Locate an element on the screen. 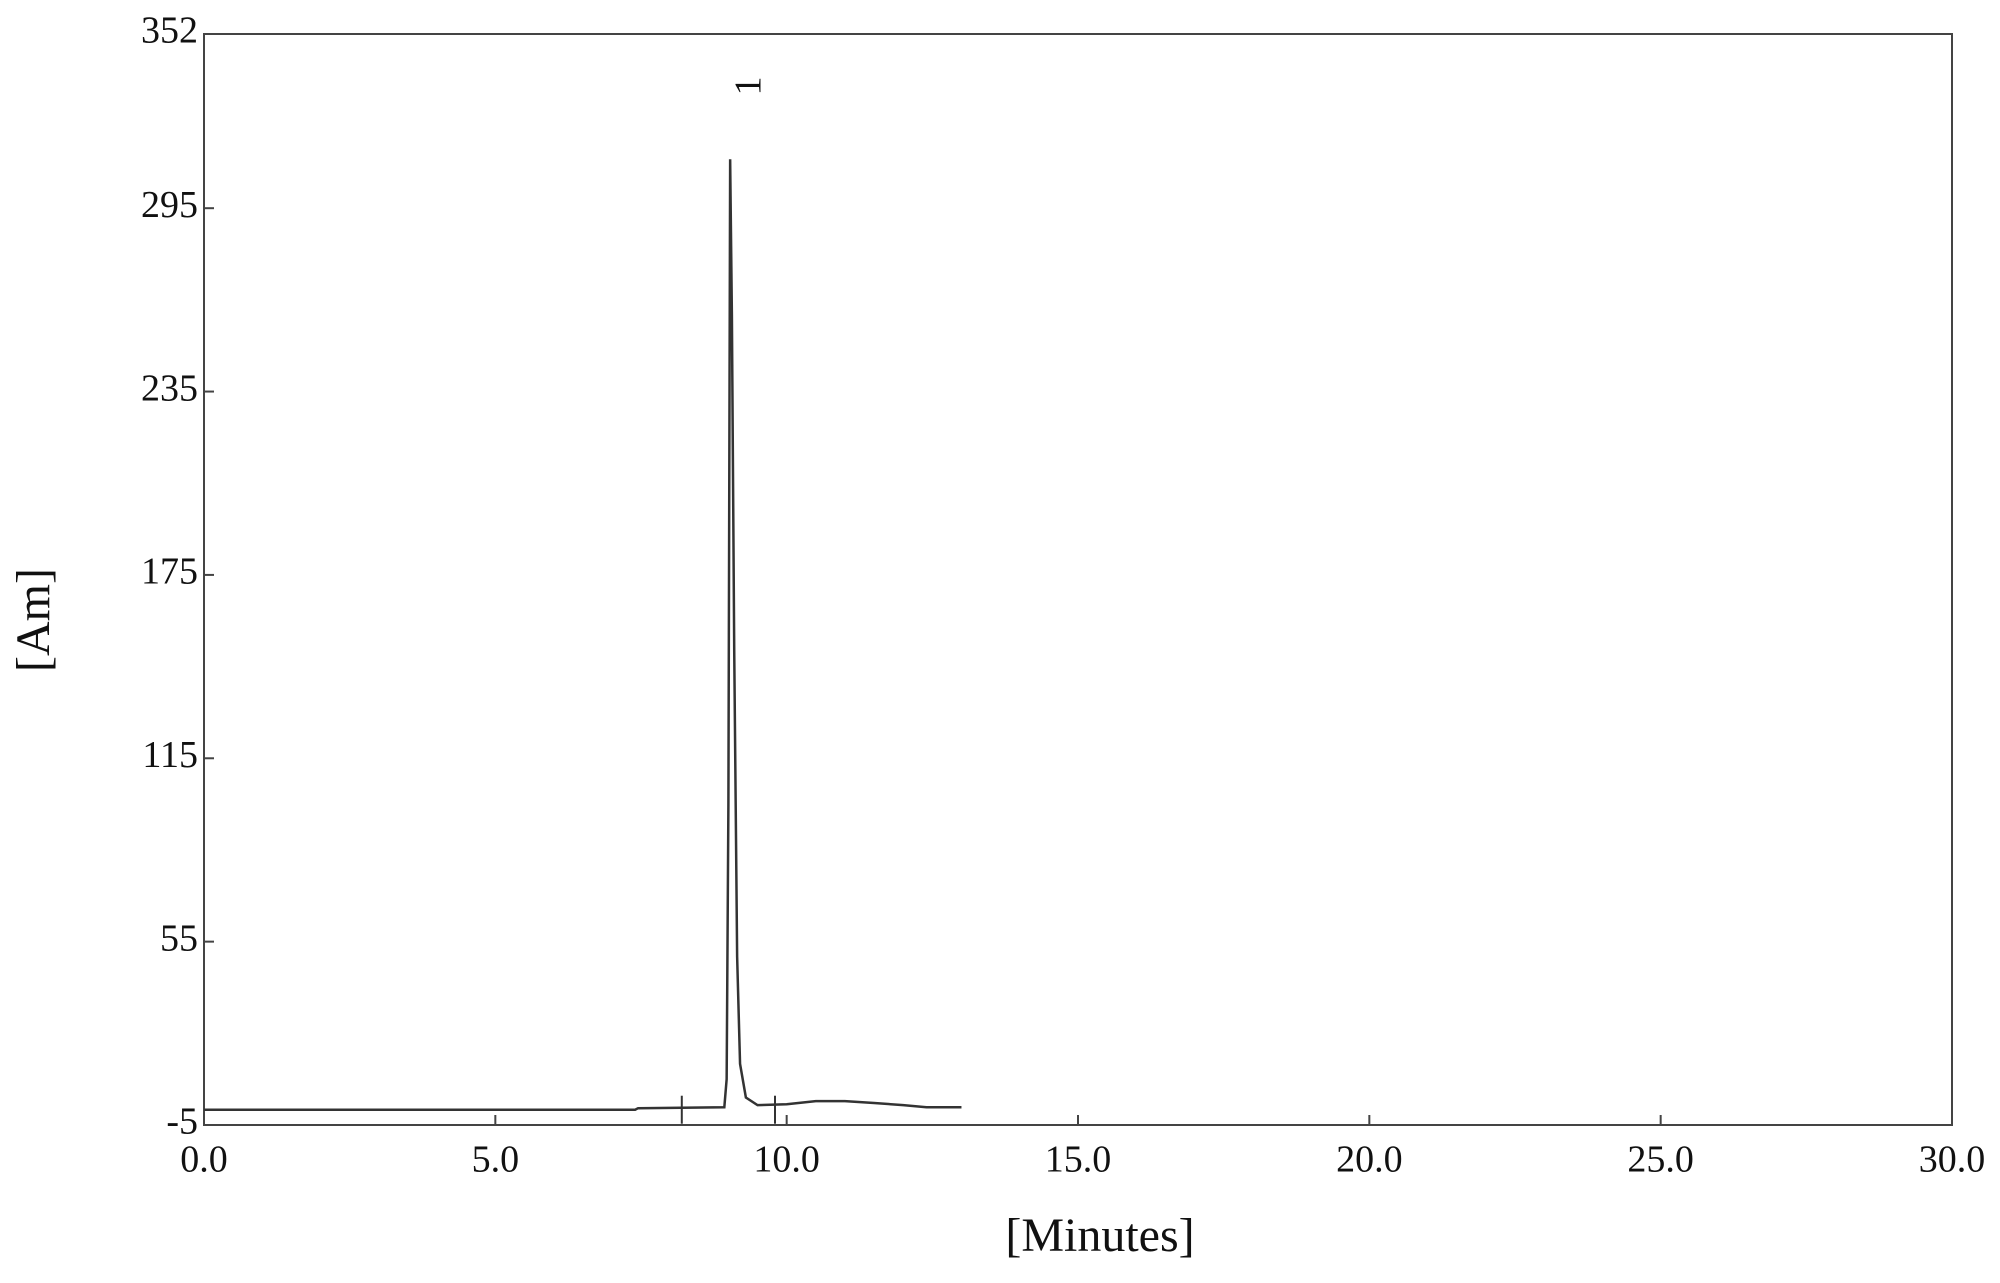 The width and height of the screenshot is (2000, 1283). x-tick-label: 10.0 is located at coordinates (786, 1160).